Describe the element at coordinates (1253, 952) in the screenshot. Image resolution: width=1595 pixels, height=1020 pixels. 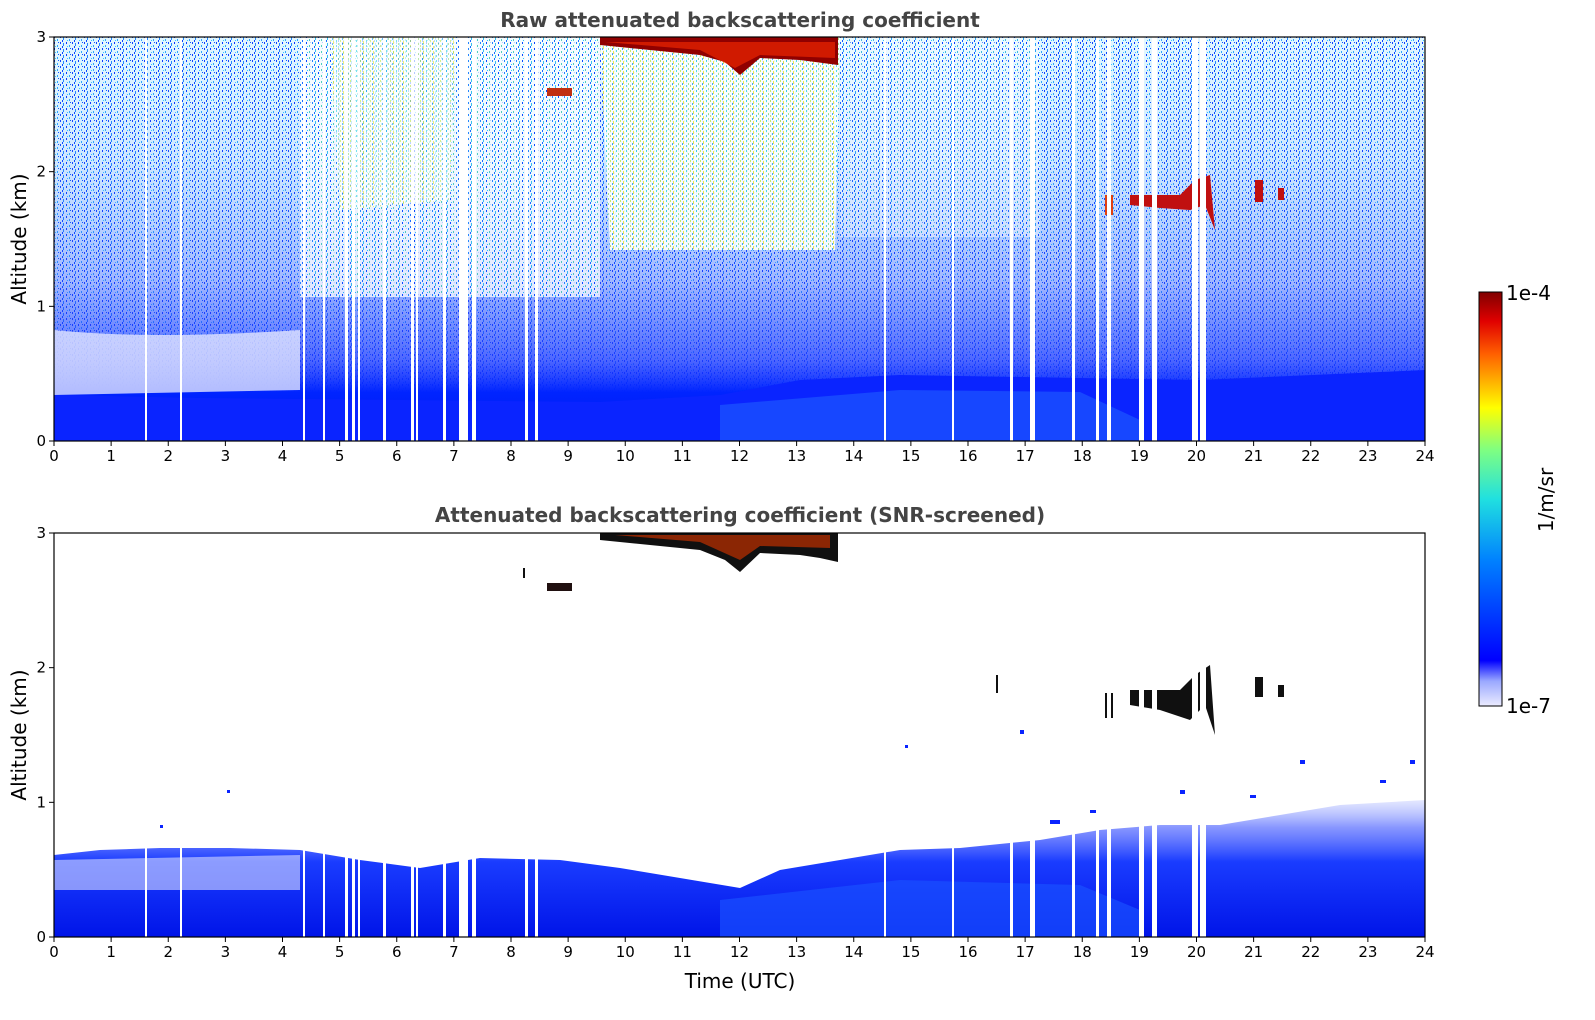
I see `snr-x-tick-label: 21` at that location.